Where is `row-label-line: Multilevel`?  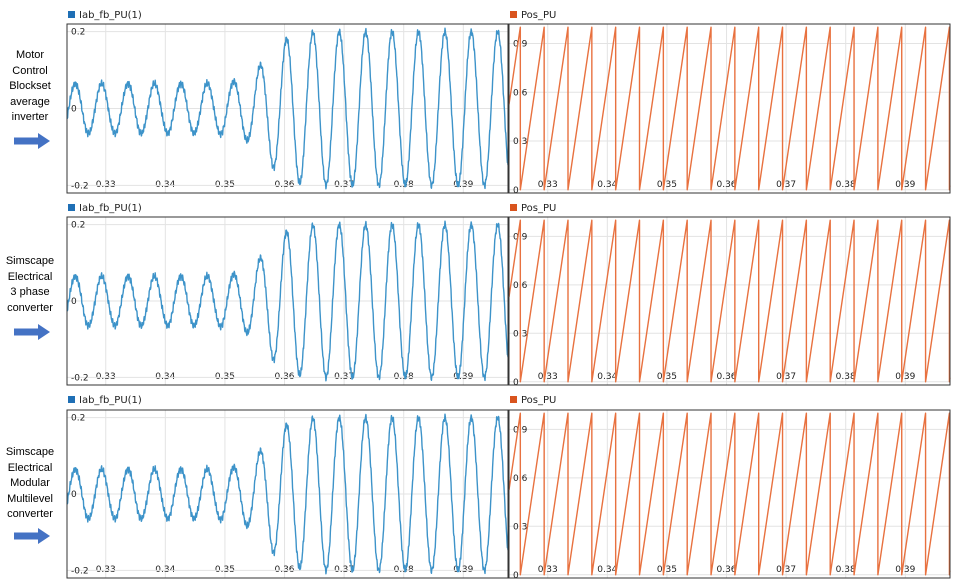 row-label-line: Multilevel is located at coordinates (30, 498).